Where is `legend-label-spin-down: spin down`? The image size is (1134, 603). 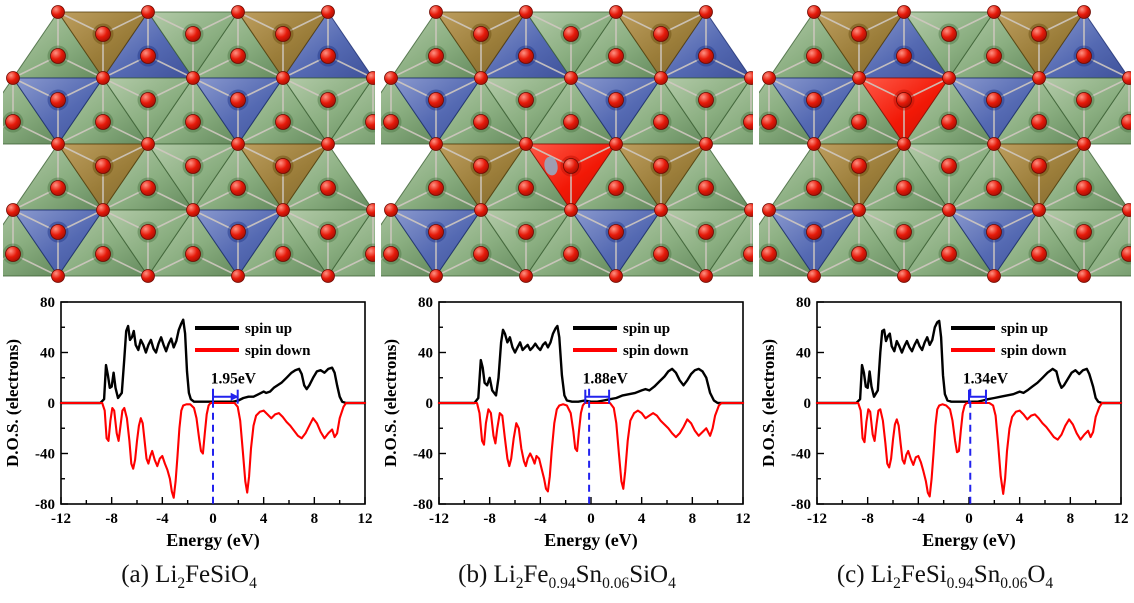 legend-label-spin-down: spin down is located at coordinates (656, 351).